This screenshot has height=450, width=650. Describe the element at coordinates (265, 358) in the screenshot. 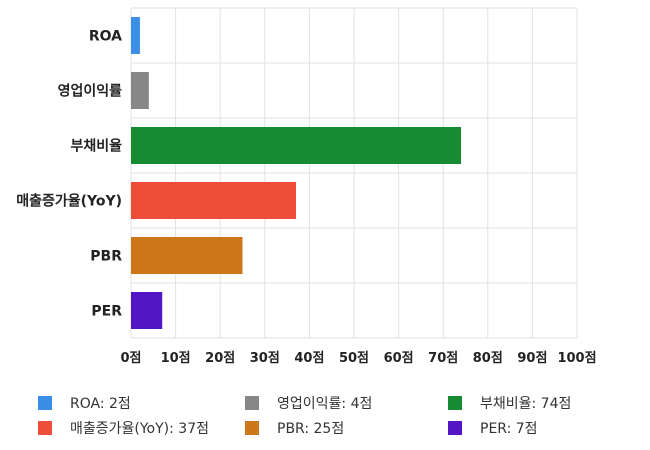

I see `x-tick-label: 30점` at that location.